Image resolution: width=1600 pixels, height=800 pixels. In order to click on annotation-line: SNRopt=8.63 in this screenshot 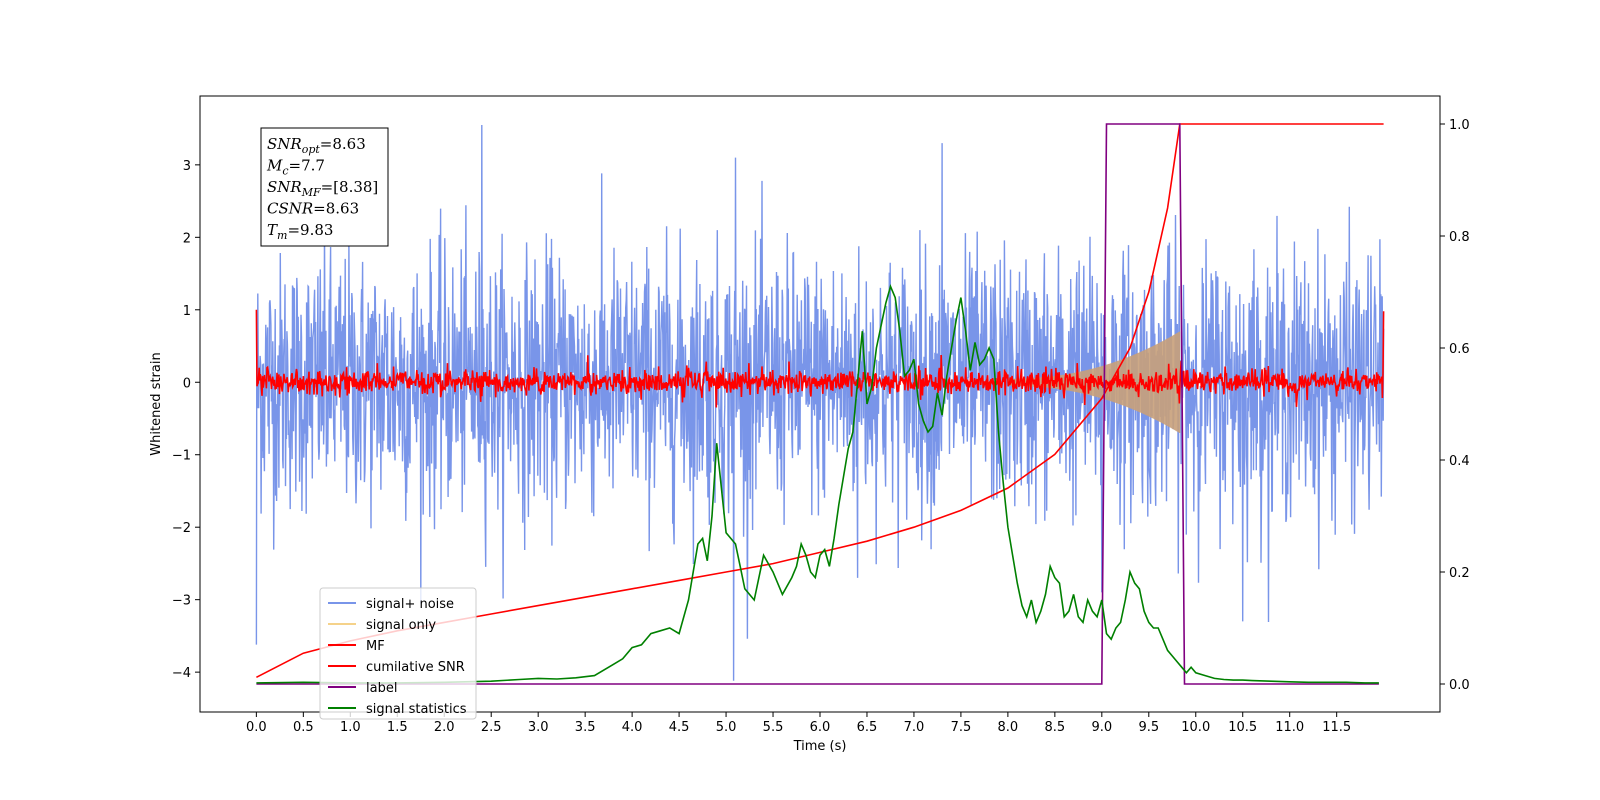, I will do `click(316, 145)`.